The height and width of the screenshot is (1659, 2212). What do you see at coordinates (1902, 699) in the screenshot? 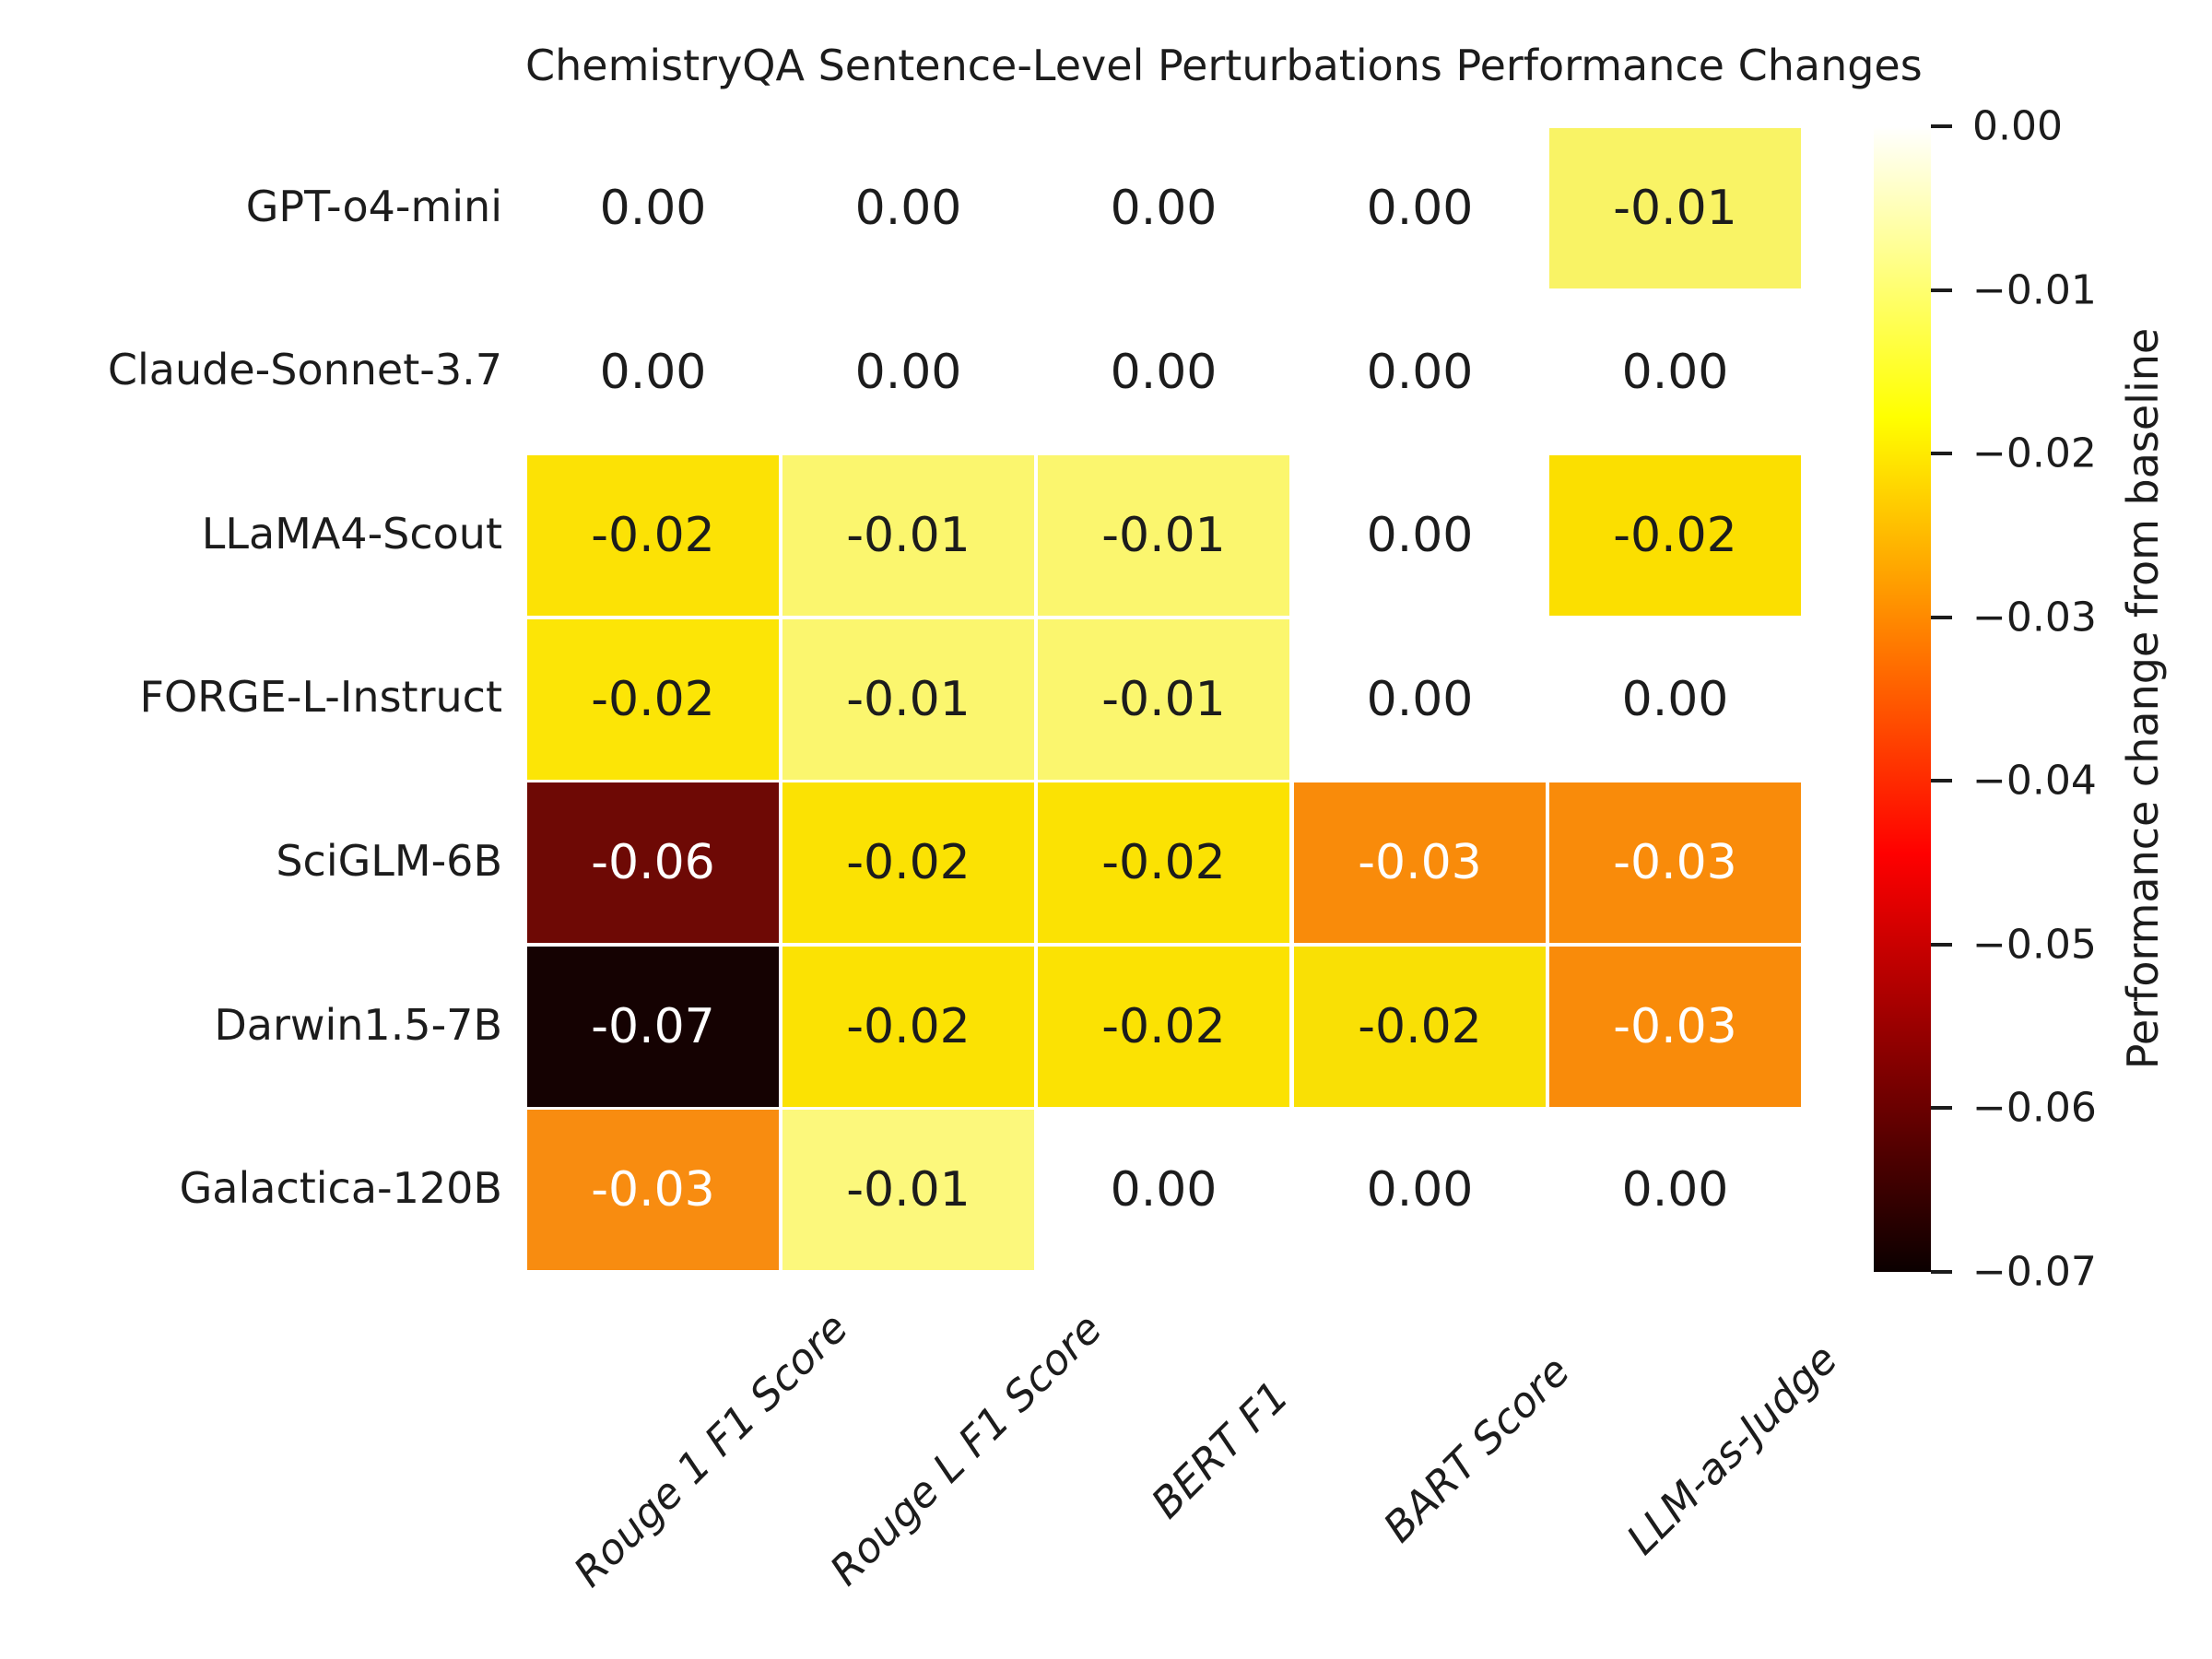
I see `colorbar-gradient` at bounding box center [1902, 699].